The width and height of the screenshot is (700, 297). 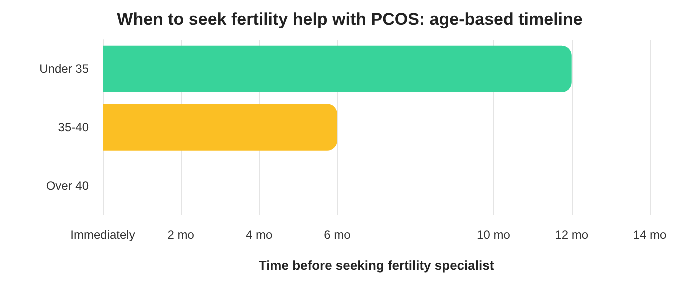 What do you see at coordinates (350, 19) in the screenshot?
I see `chart-title: When to seek fertility help with PCOS: age-based timeline` at bounding box center [350, 19].